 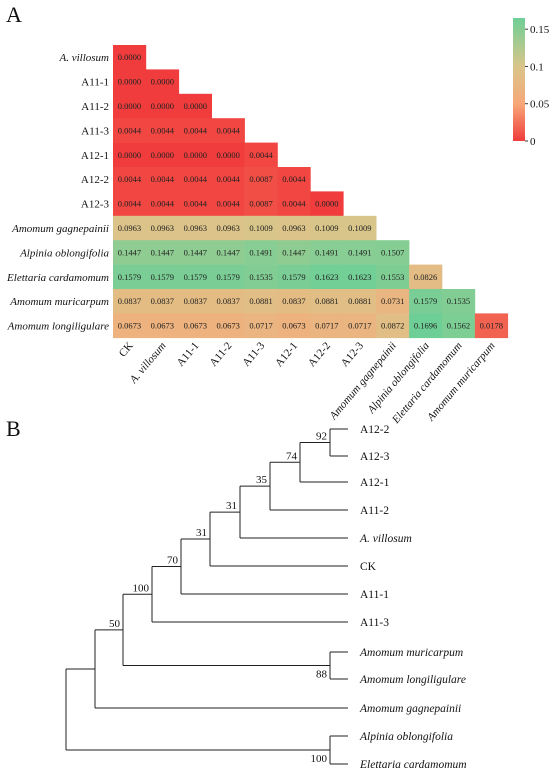 I want to click on heatmap-cell-value: 0.0087, so click(x=260, y=204).